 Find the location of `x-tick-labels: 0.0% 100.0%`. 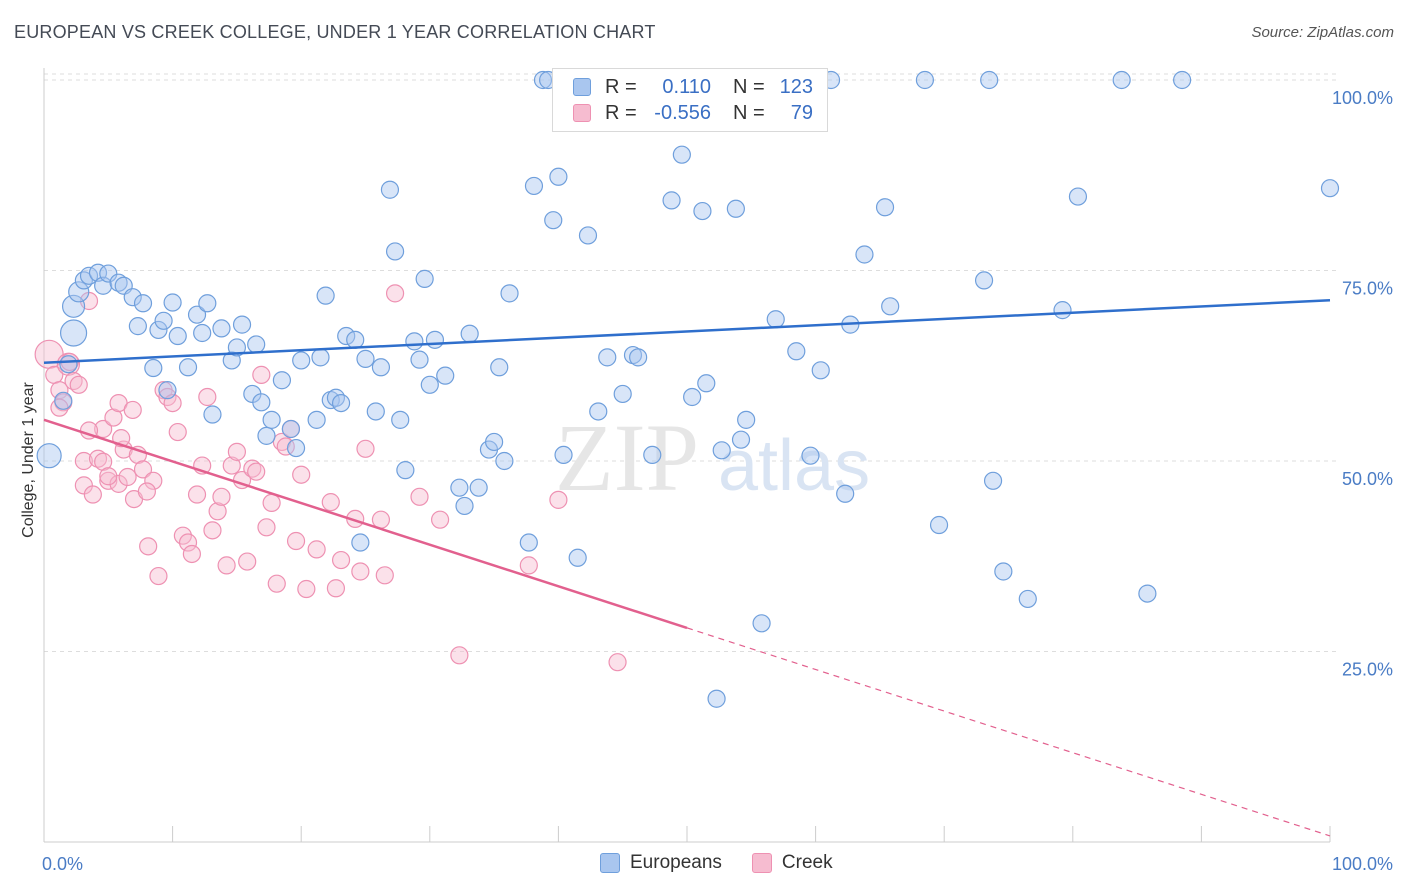

x-tick-labels: 0.0% 100.0% is located at coordinates (717, 864).